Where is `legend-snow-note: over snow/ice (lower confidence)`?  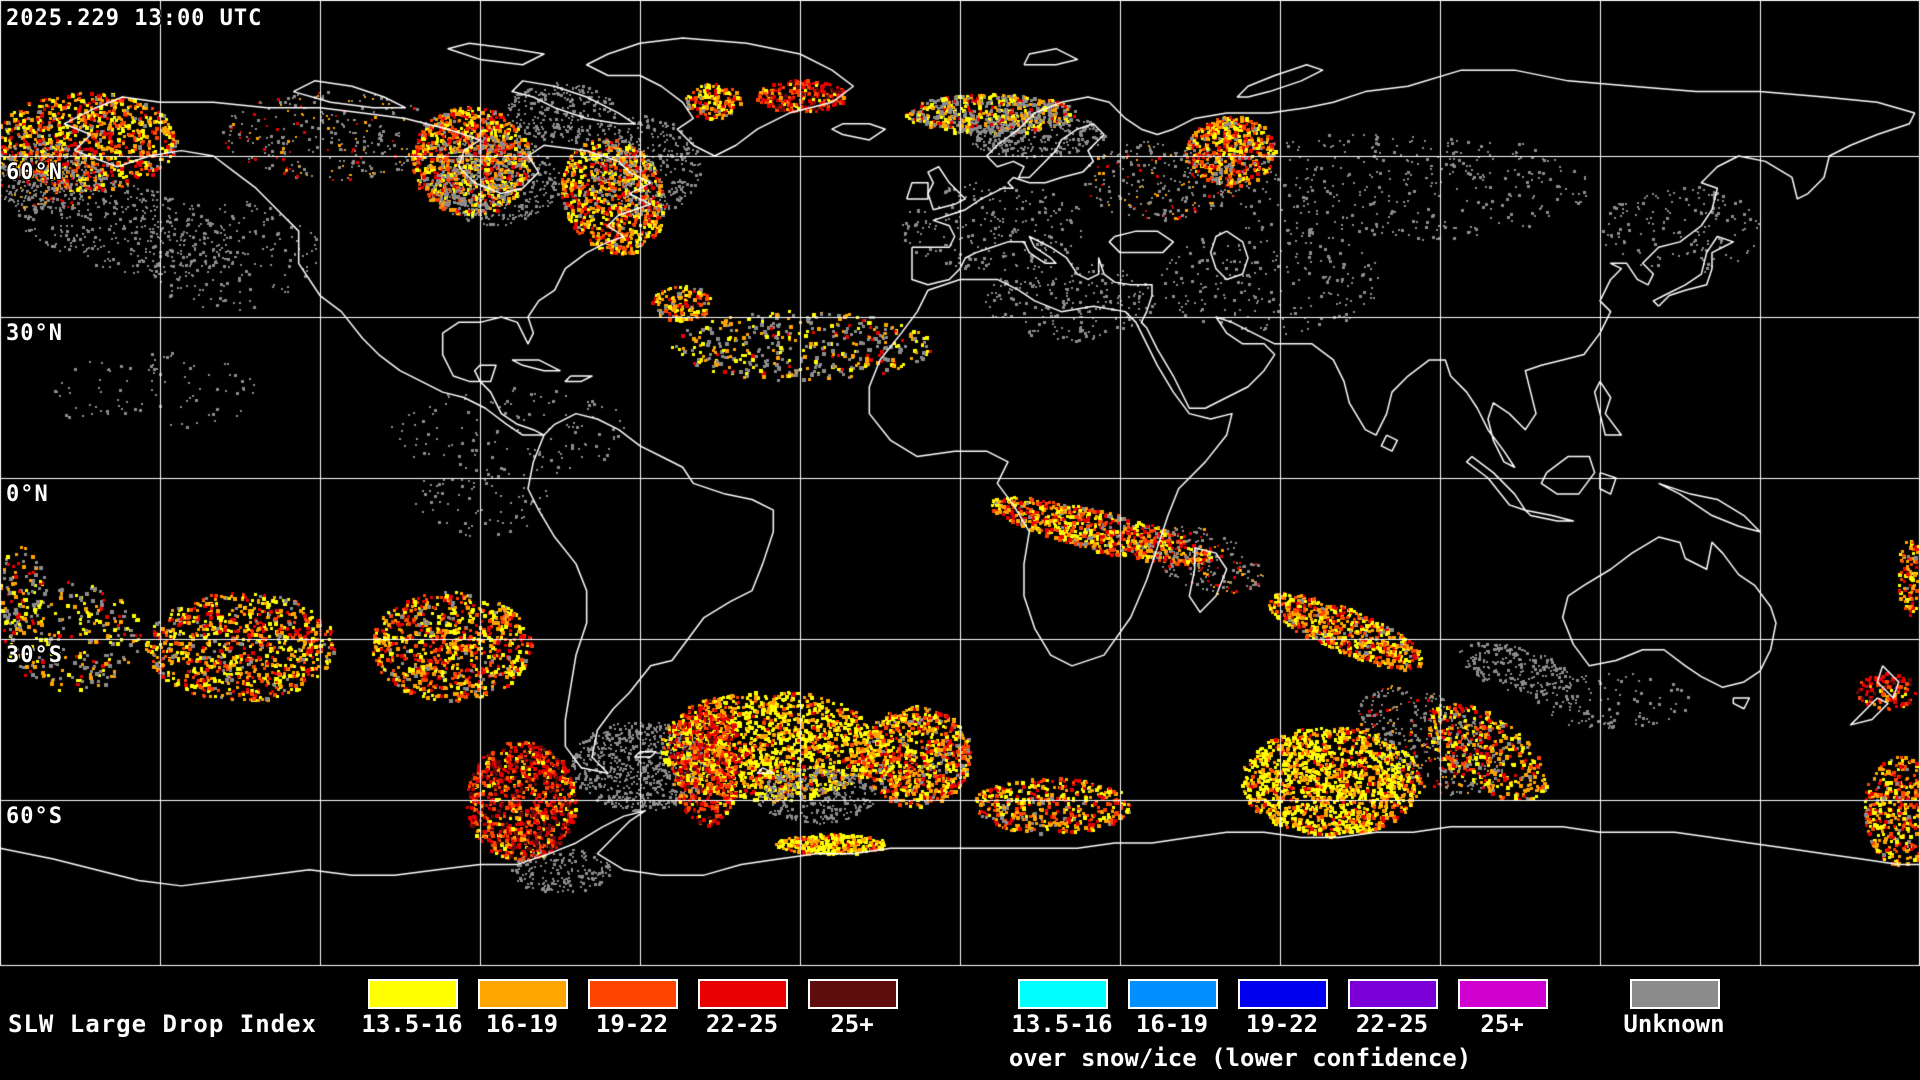
legend-snow-note: over snow/ice (lower confidence) is located at coordinates (1240, 1058).